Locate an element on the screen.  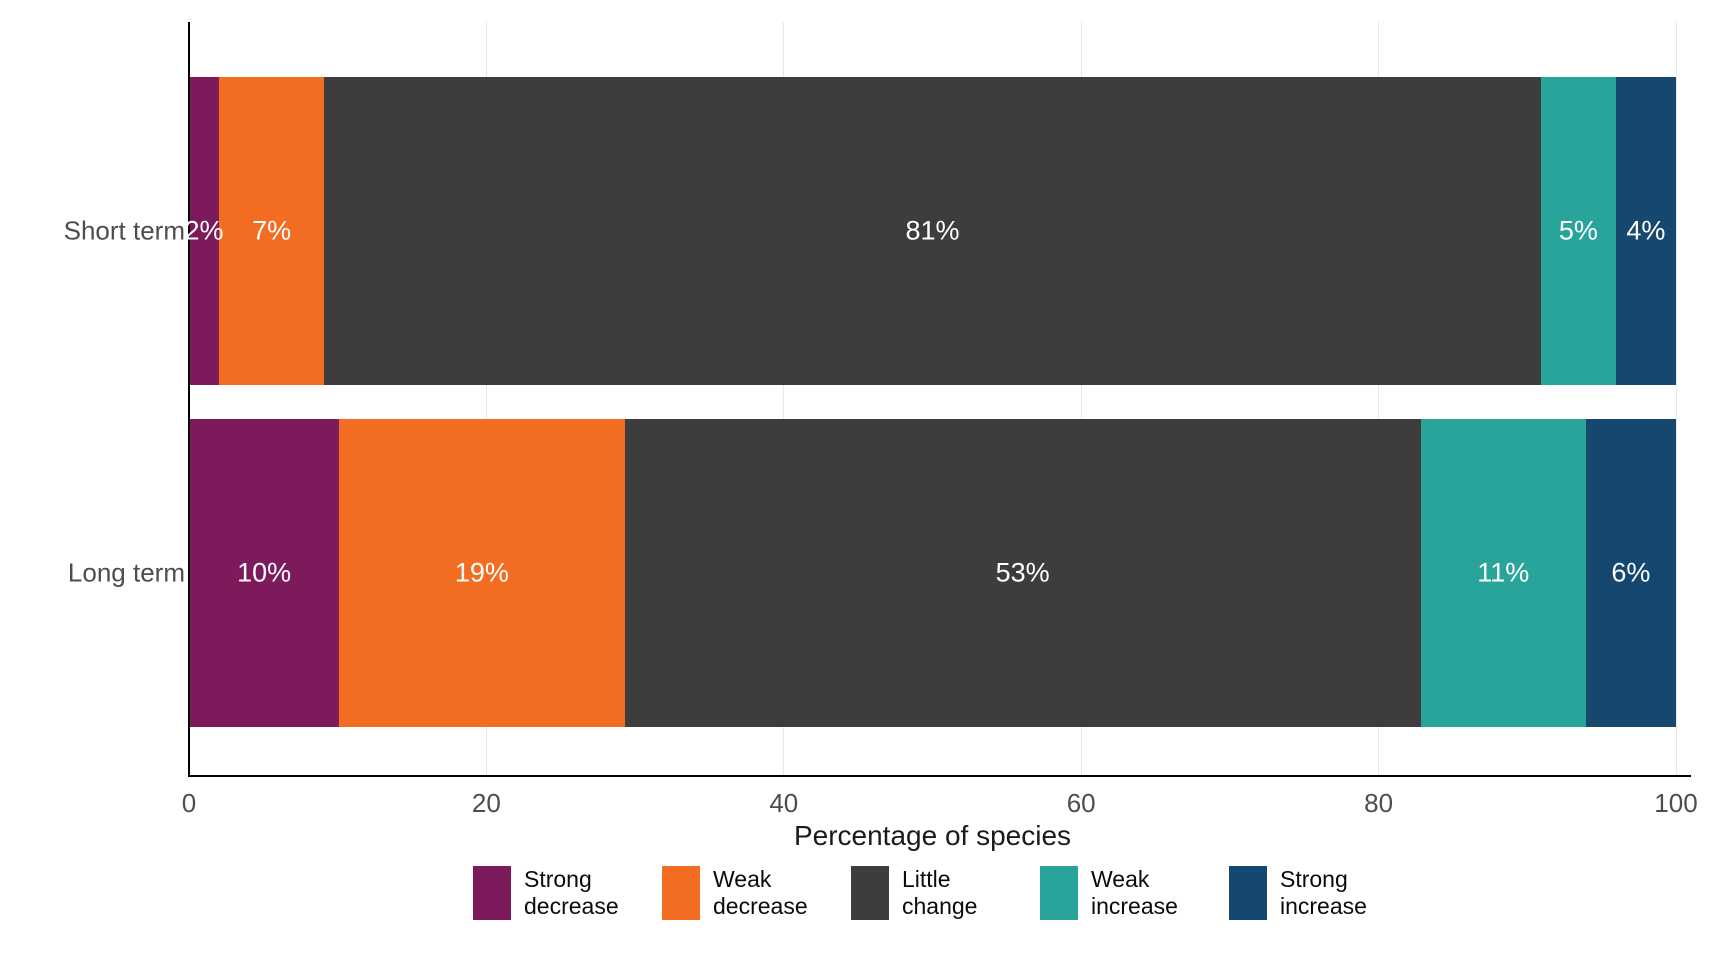
bar-segment-label: 11% is located at coordinates (1503, 572).